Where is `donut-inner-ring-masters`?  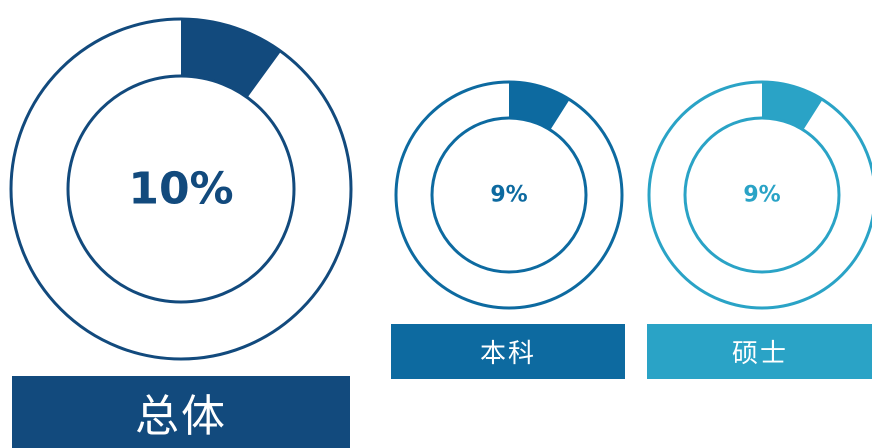
donut-inner-ring-masters is located at coordinates (762, 195).